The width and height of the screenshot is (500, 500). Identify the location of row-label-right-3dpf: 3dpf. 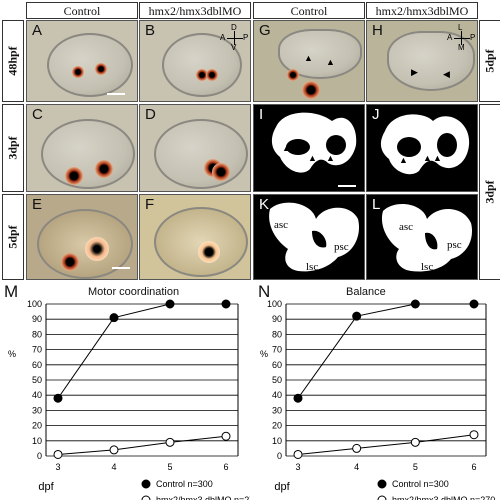
(489, 192).